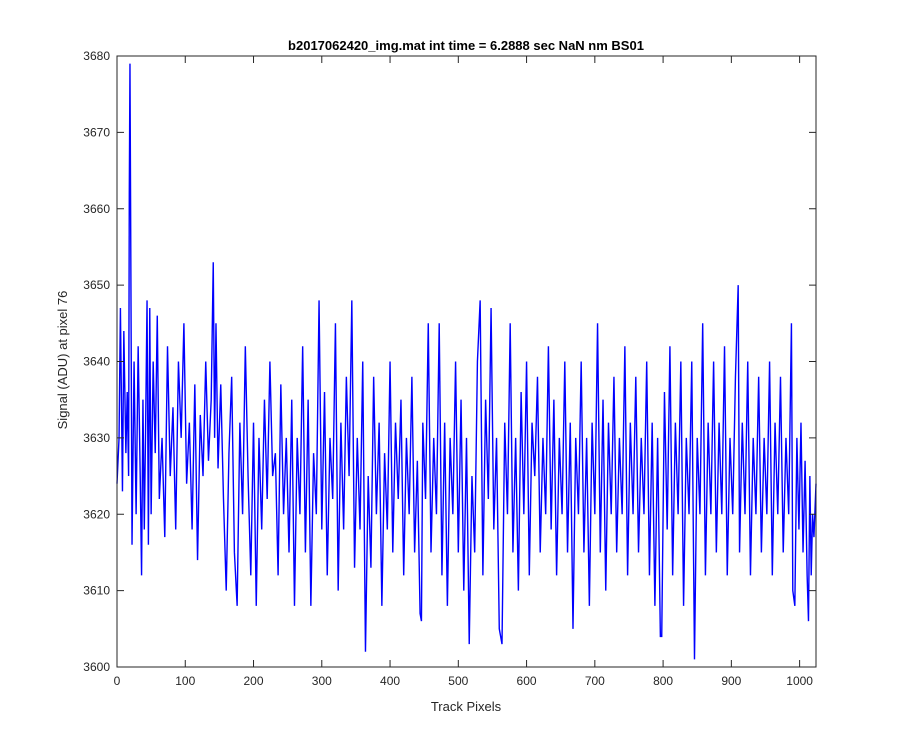  What do you see at coordinates (96, 285) in the screenshot?
I see `y-tick-label: 3650` at bounding box center [96, 285].